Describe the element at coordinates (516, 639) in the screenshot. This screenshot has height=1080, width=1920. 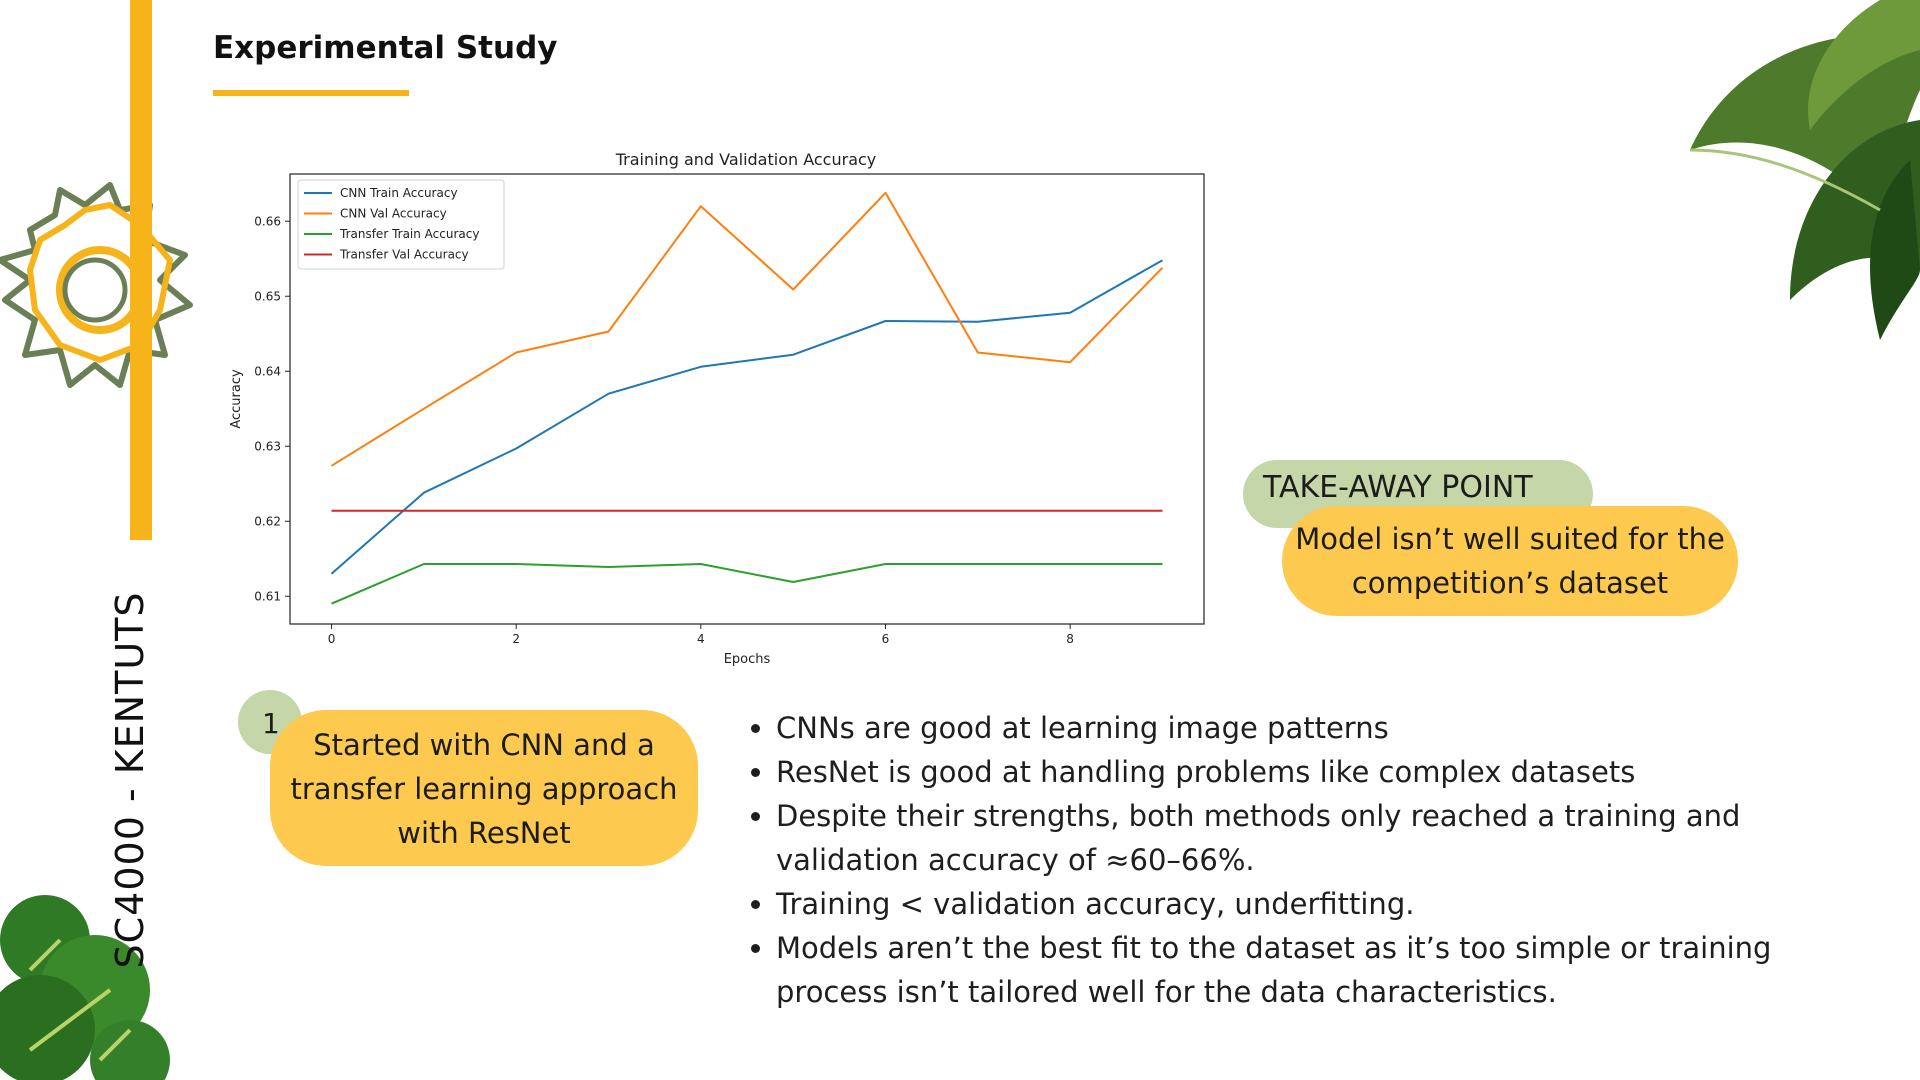
I see `x-tick-label: 2` at that location.